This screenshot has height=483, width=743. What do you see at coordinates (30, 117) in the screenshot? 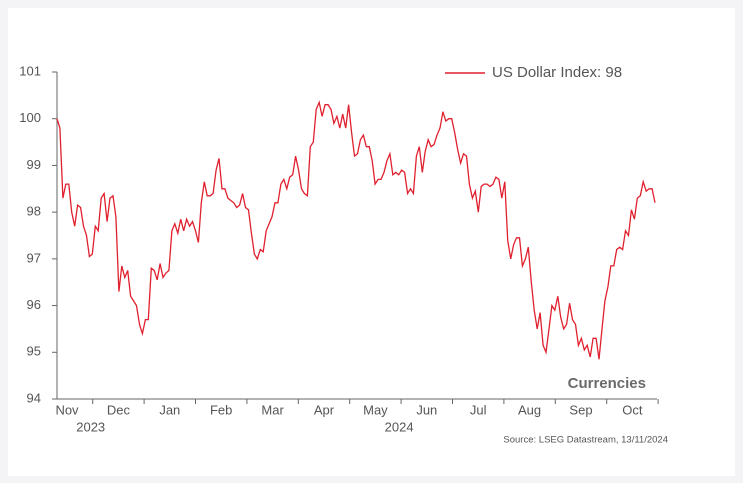
I see `y-tick-label: 100` at bounding box center [30, 117].